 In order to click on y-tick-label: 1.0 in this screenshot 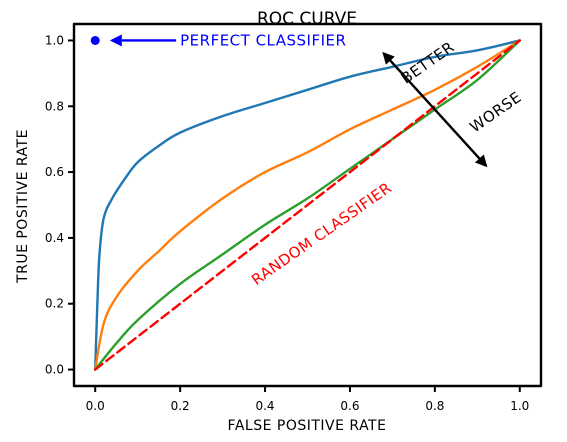, I will do `click(54, 40)`.